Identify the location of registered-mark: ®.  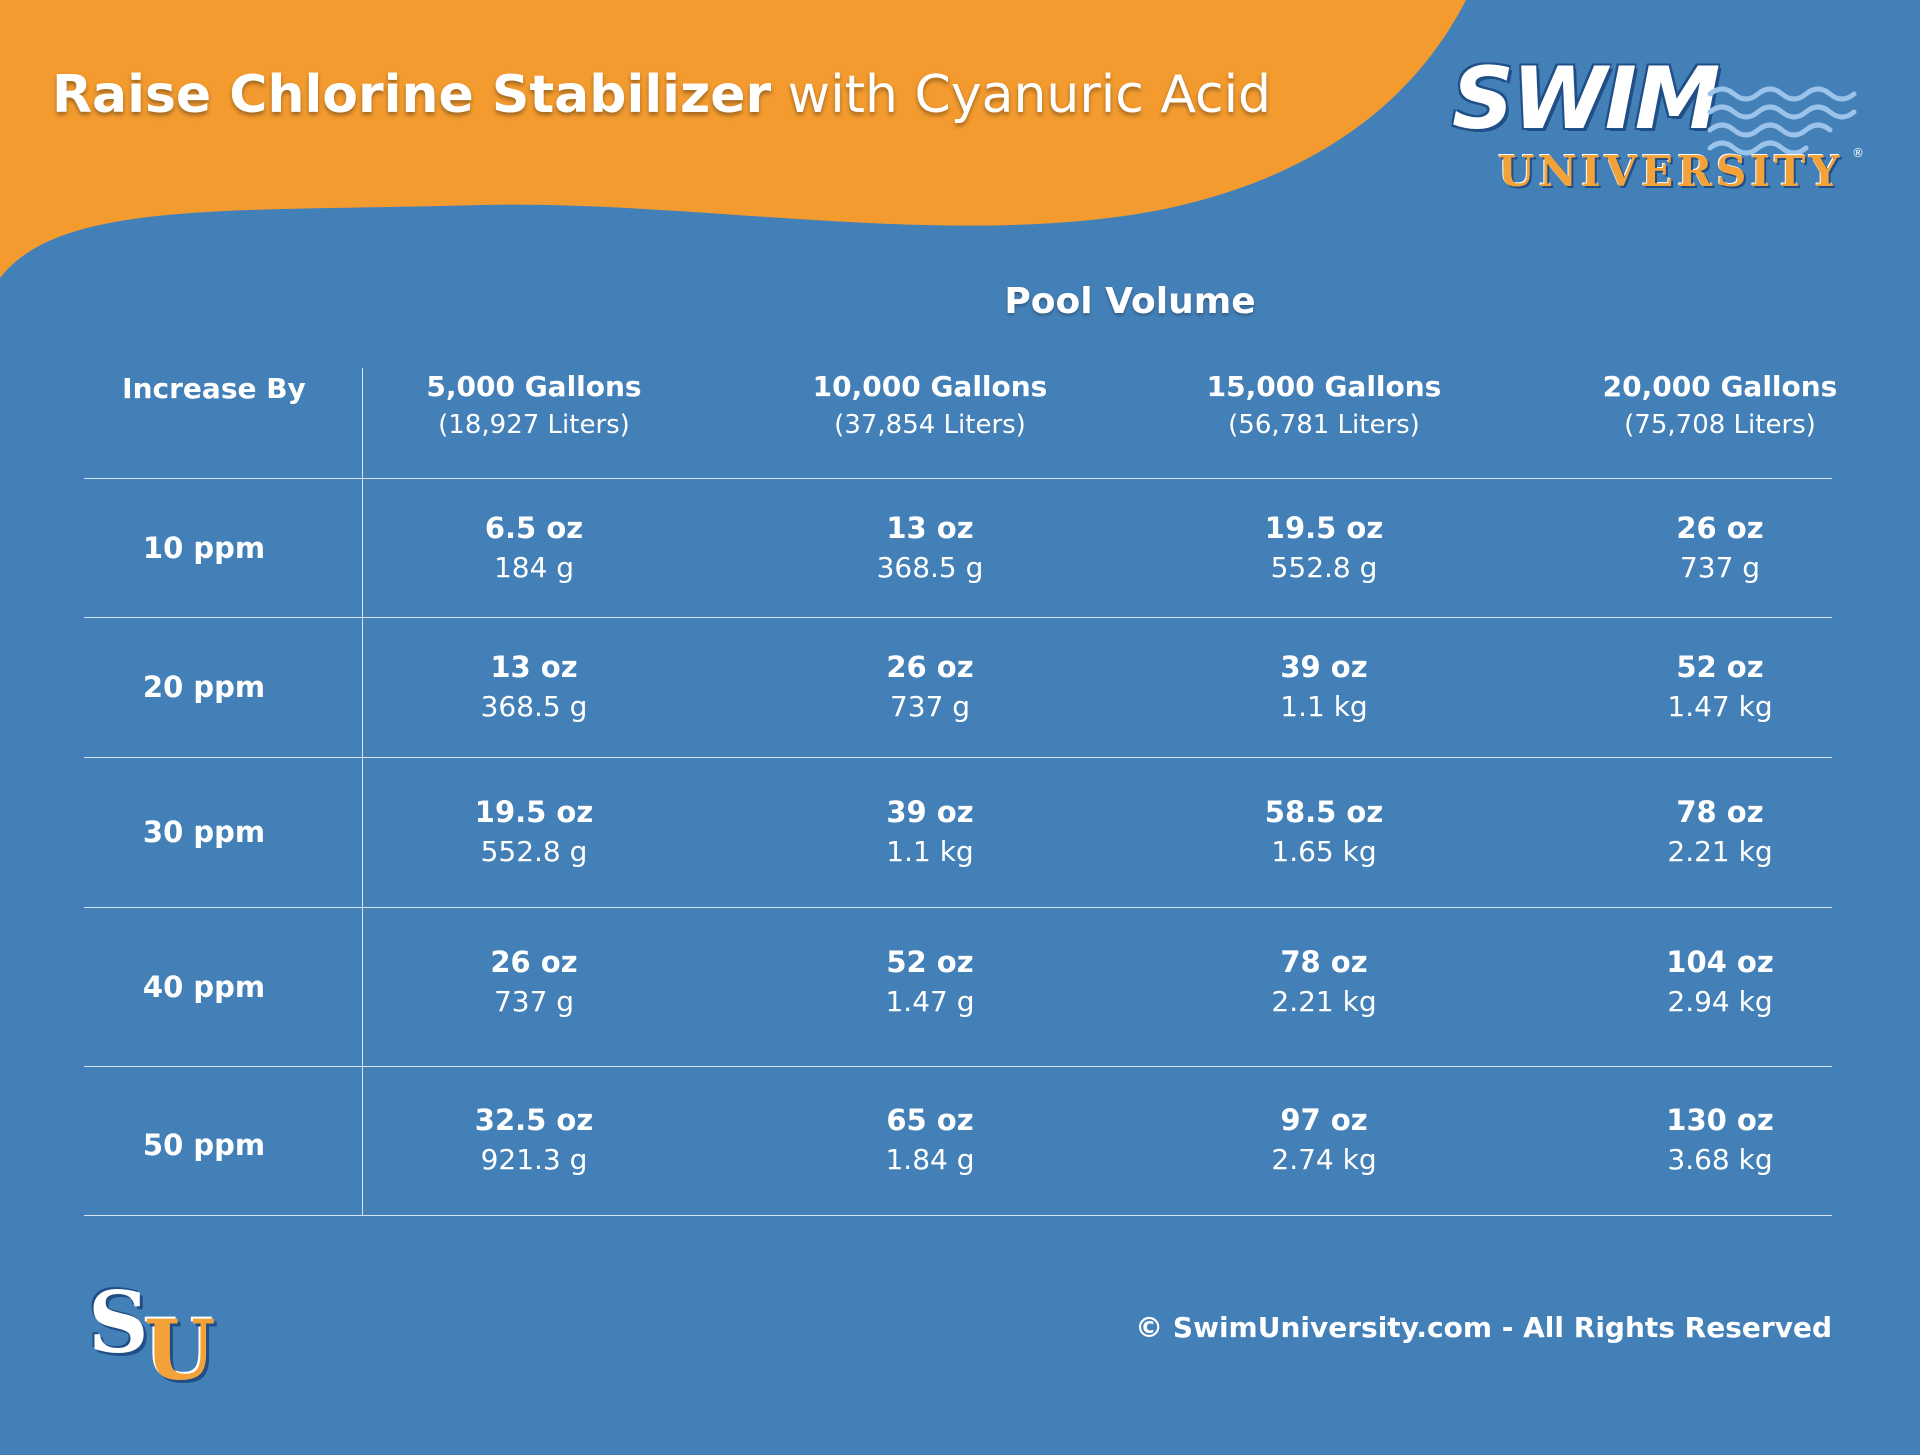
(1858, 153).